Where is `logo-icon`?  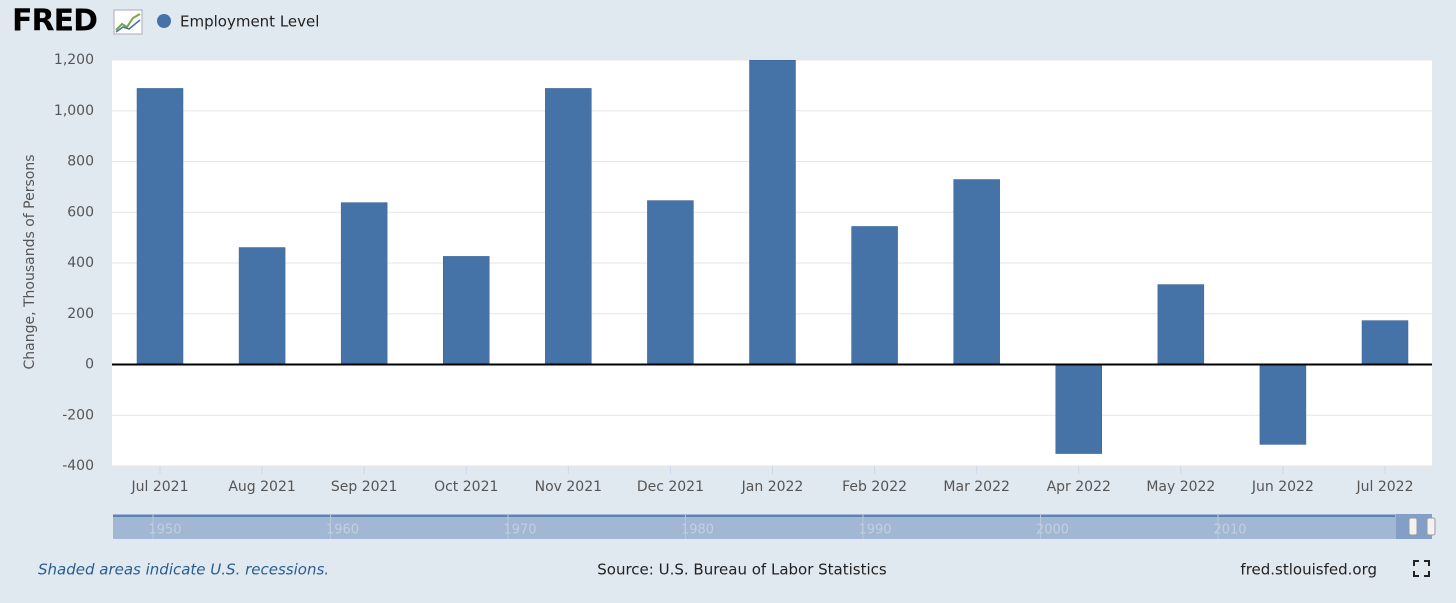
logo-icon is located at coordinates (128, 22).